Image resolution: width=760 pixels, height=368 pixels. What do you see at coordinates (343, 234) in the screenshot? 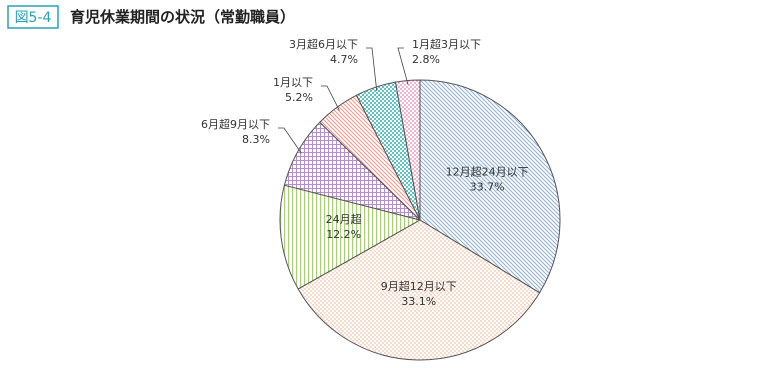
I see `value-label: 12.2%` at bounding box center [343, 234].